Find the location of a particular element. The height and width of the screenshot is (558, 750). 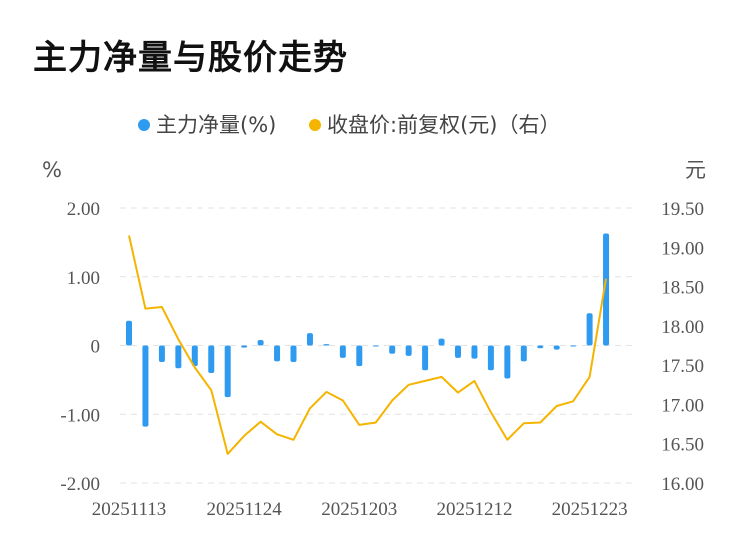

x-axis-ticks: 20251113 20251124 20251203 20251212 20251223 is located at coordinates (360, 509).